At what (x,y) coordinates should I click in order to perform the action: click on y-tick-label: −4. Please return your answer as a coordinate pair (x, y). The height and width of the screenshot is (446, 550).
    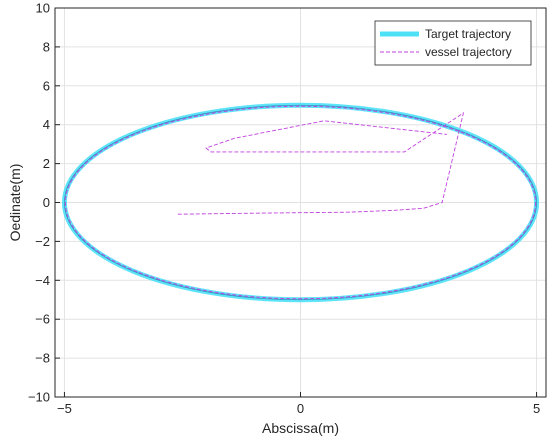
    Looking at the image, I should click on (42, 280).